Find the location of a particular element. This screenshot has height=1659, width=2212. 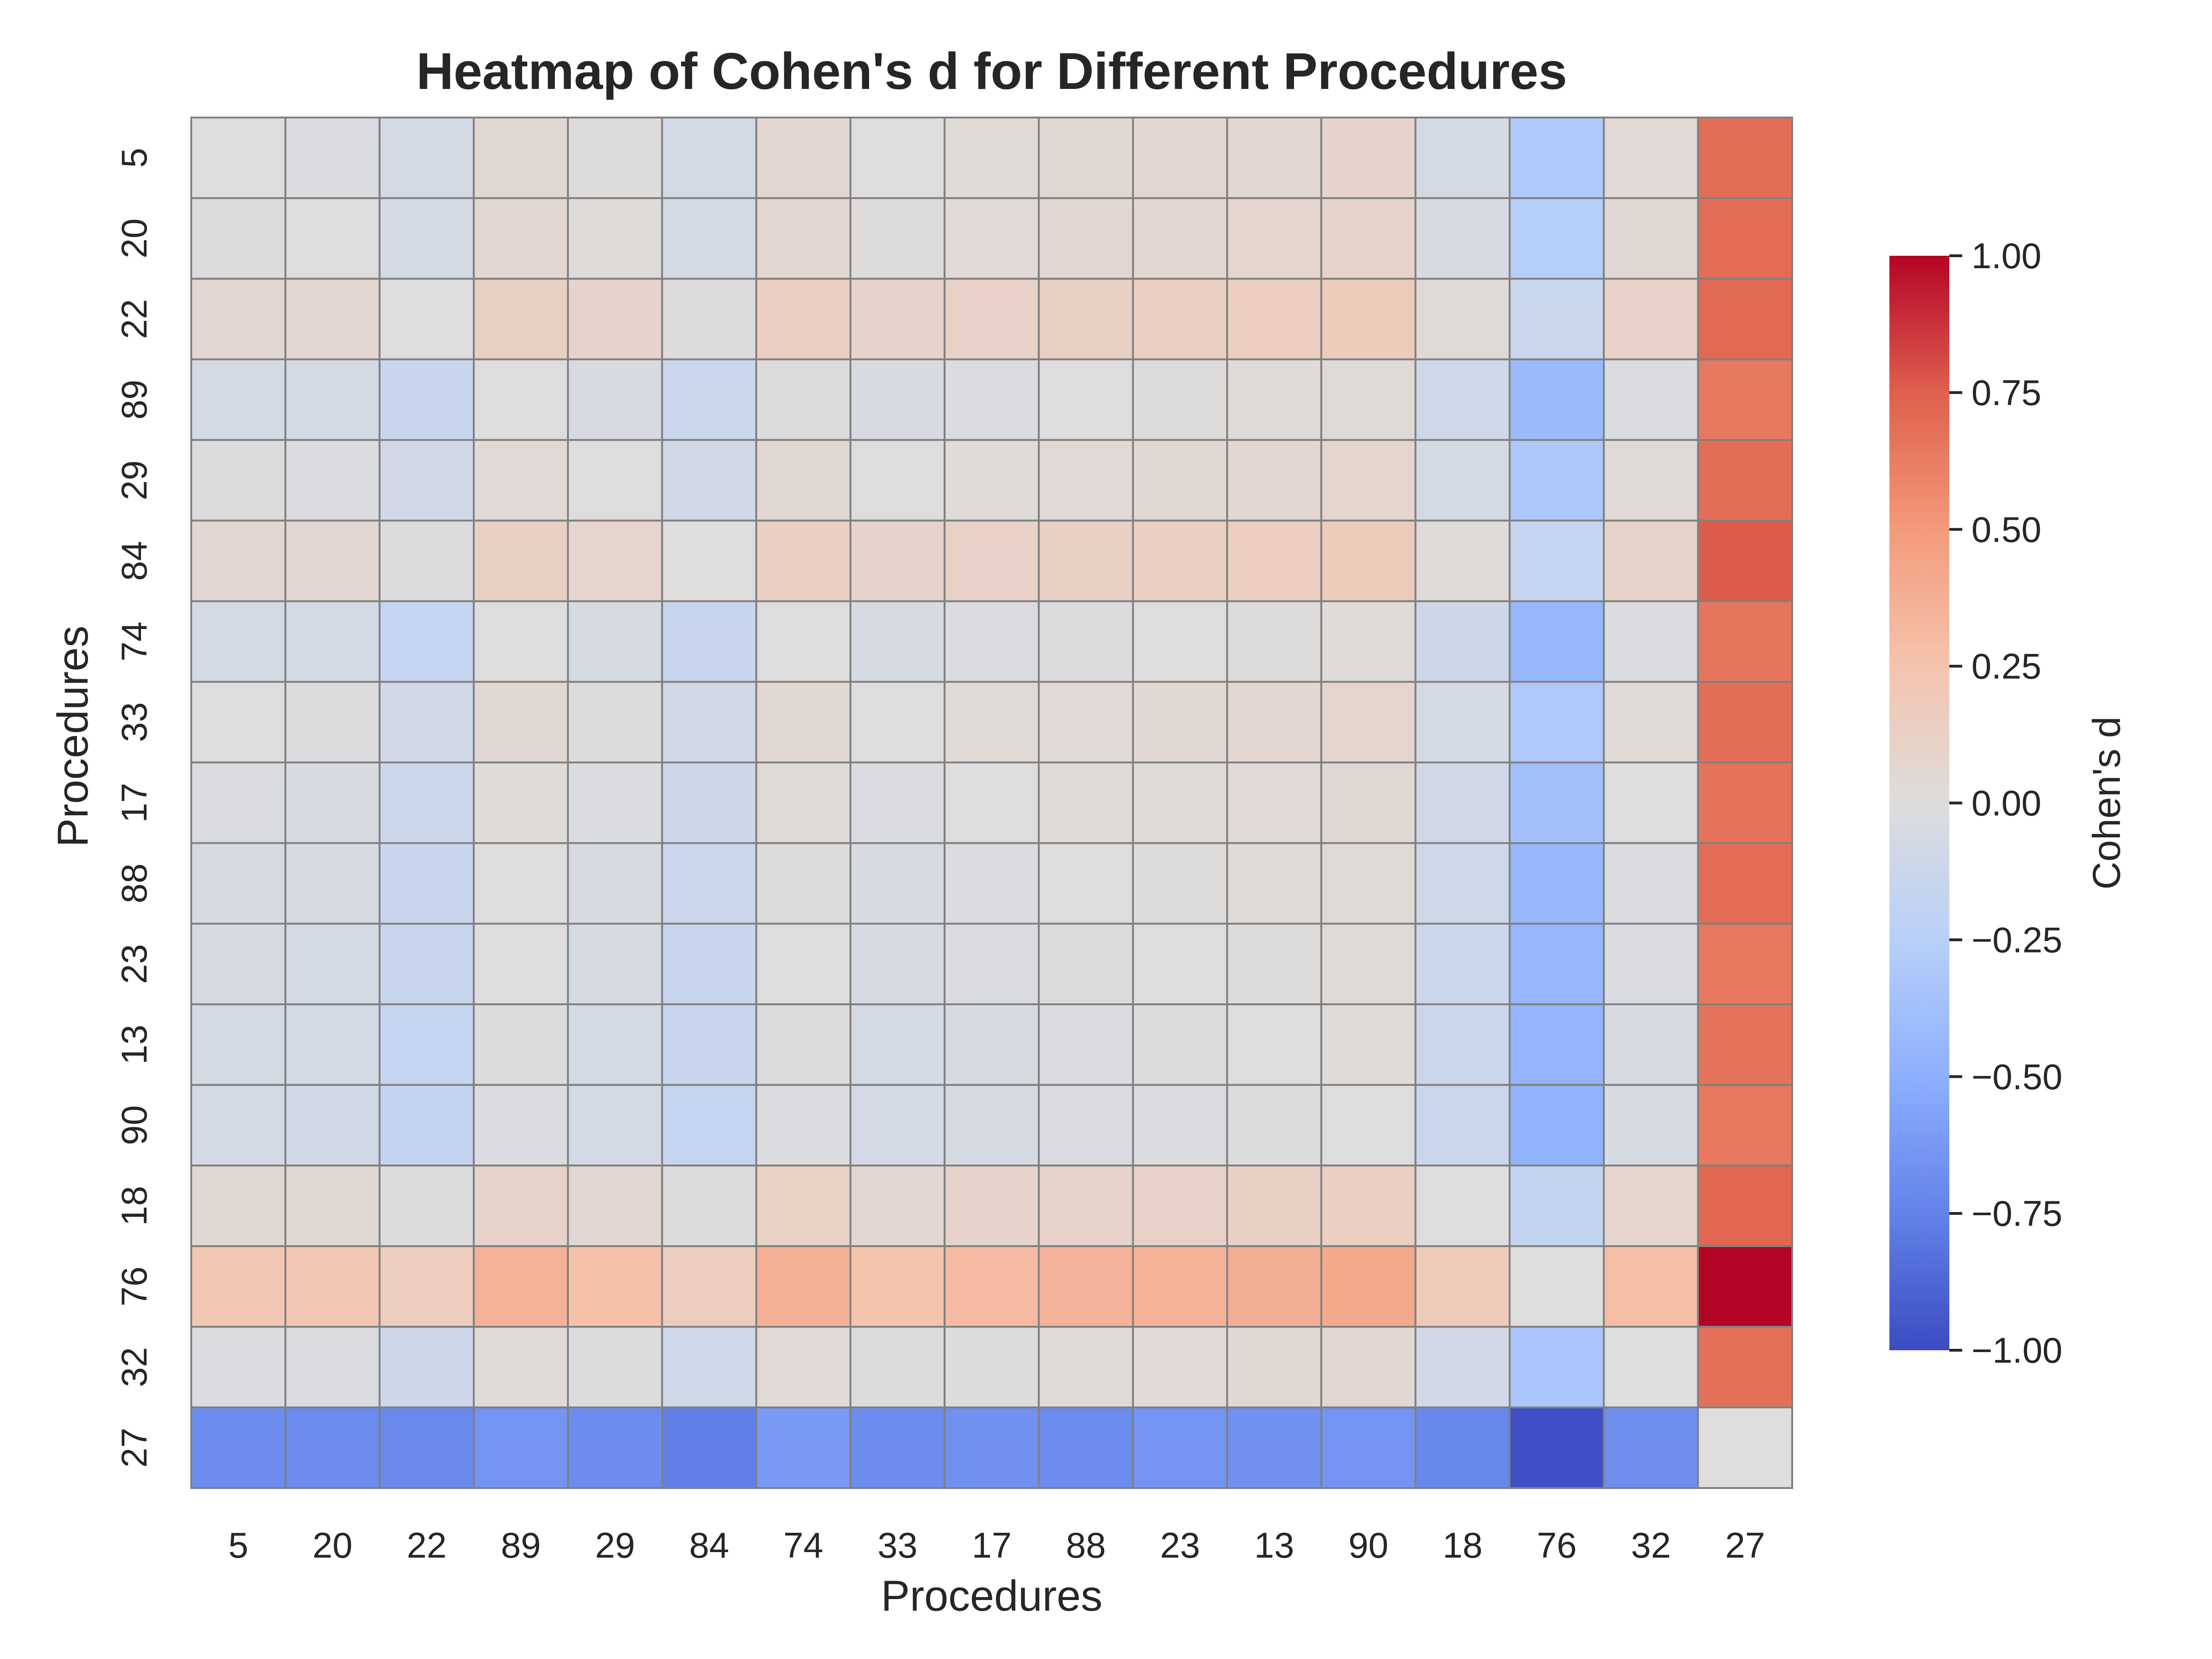

y-axis-label: Procedures is located at coordinates (72, 736).